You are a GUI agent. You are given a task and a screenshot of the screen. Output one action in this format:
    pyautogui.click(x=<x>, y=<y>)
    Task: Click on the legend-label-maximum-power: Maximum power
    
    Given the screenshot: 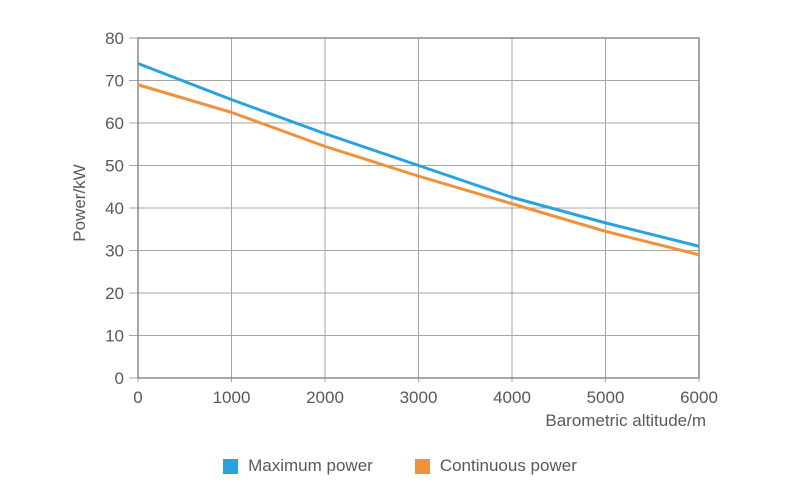 What is the action you would take?
    pyautogui.click(x=310, y=465)
    